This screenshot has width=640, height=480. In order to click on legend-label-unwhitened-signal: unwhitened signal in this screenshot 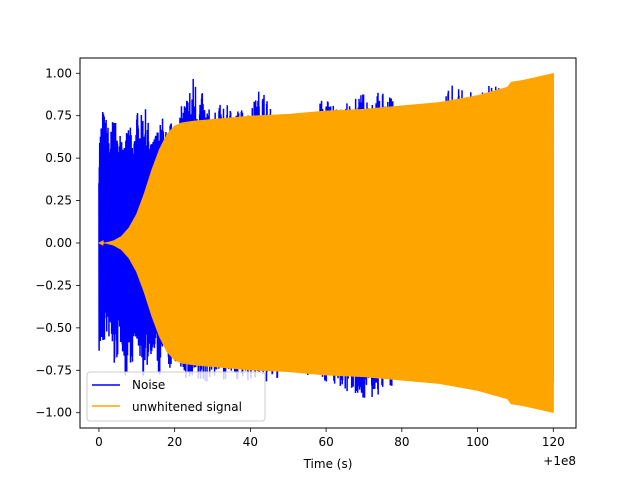, I will do `click(187, 407)`.